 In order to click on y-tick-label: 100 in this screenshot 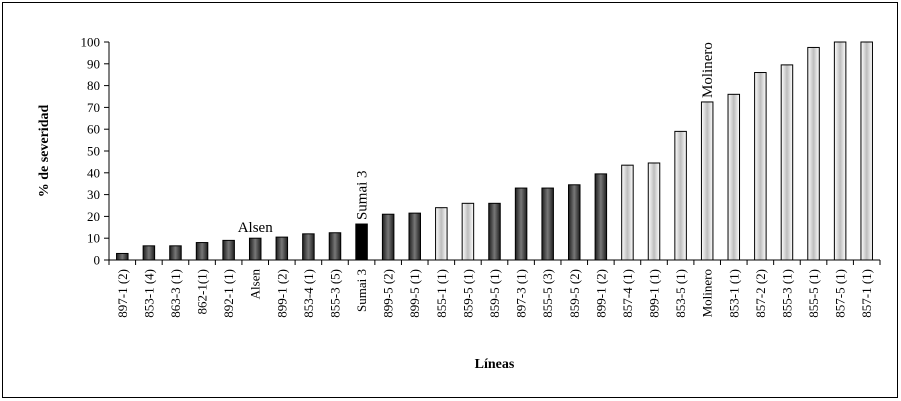, I will do `click(91, 42)`.